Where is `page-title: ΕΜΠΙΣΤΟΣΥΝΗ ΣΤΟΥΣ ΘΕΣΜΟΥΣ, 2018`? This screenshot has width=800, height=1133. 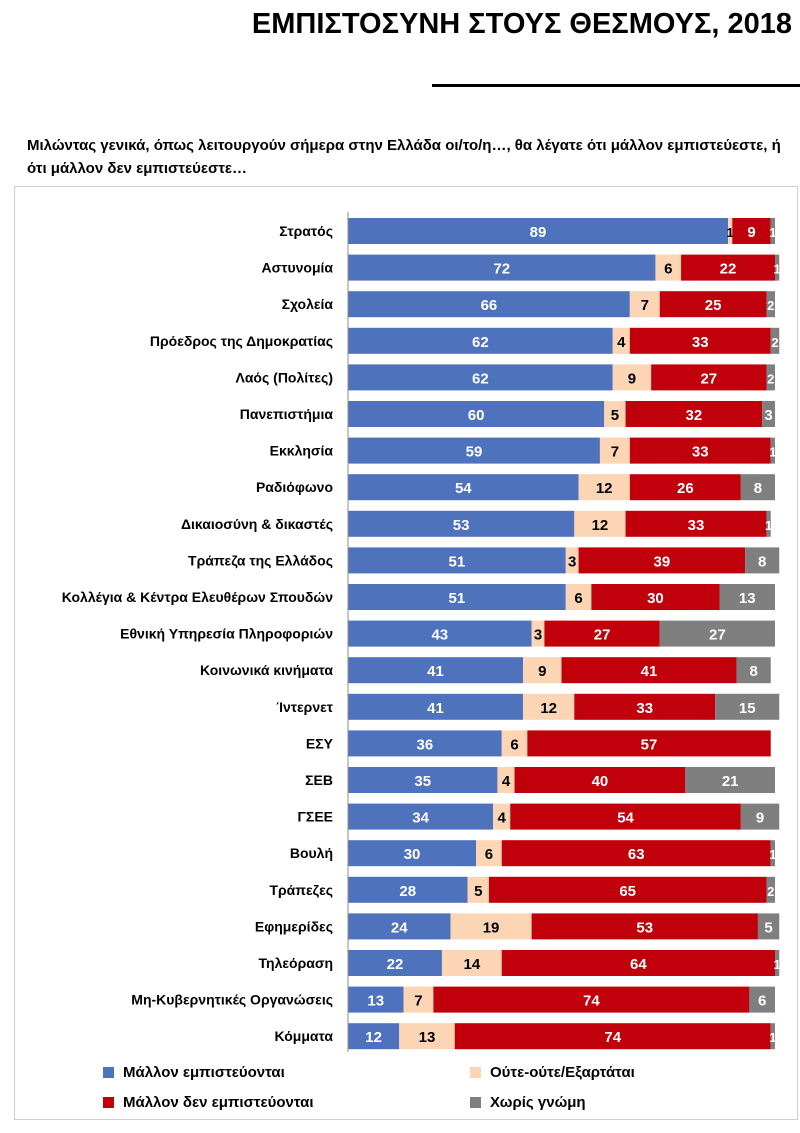
page-title: ΕΜΠΙΣΤΟΣΥΝΗ ΣΤΟΥΣ ΘΕΣΜΟΥΣ, 2018 is located at coordinates (521, 24).